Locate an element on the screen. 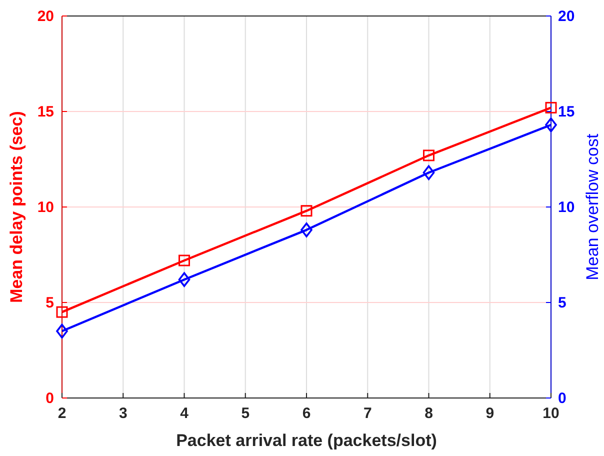 This screenshot has width=604, height=456. y2-tick-label: 10 is located at coordinates (566, 207).